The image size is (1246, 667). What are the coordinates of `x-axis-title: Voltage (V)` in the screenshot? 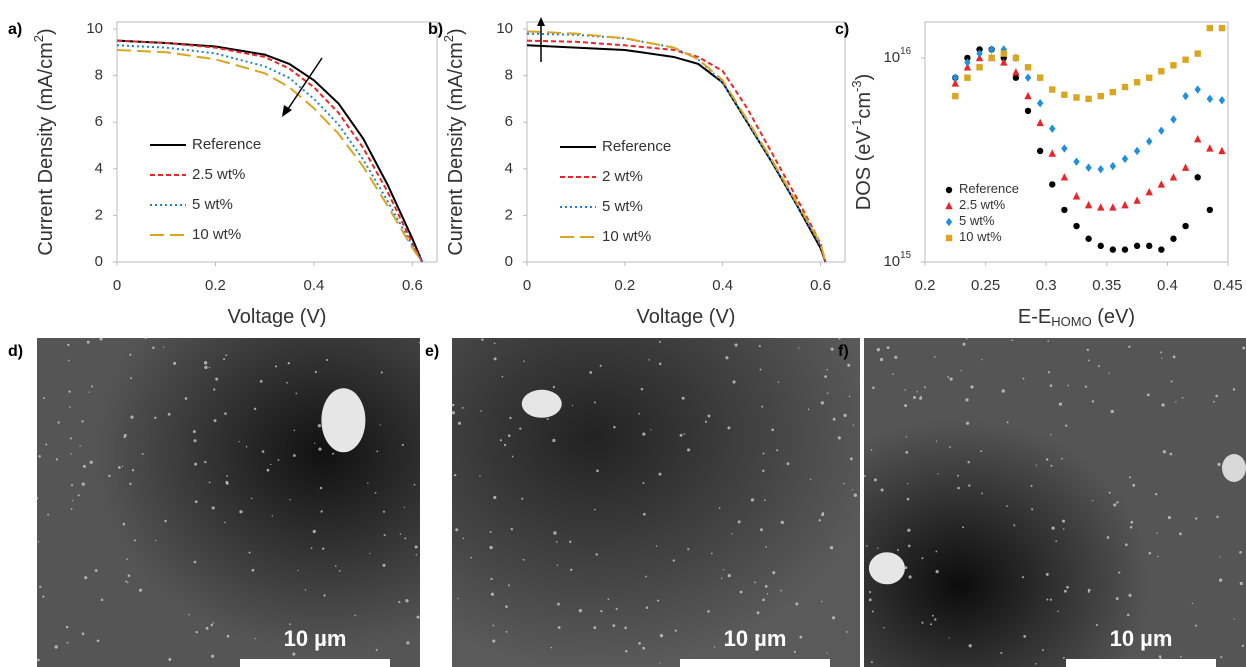 It's located at (277, 317).